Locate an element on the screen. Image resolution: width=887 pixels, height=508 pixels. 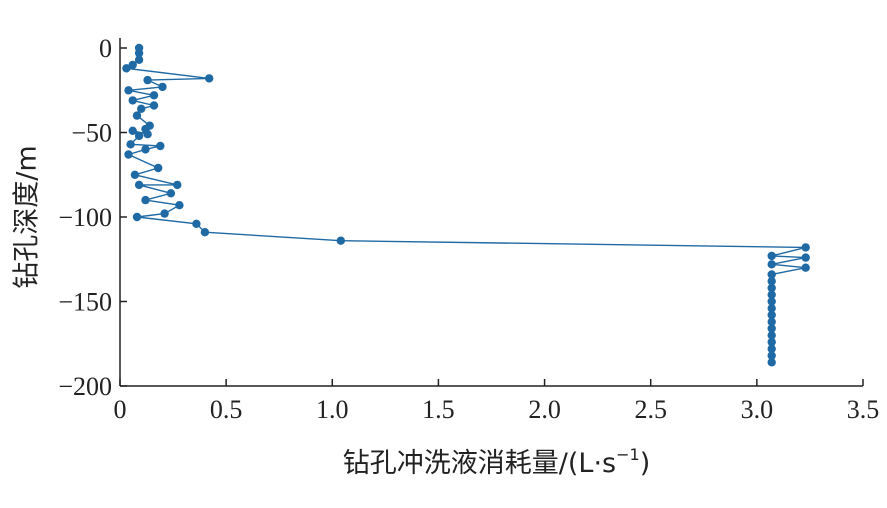
y-tick-label: 0 is located at coordinates (105, 48).